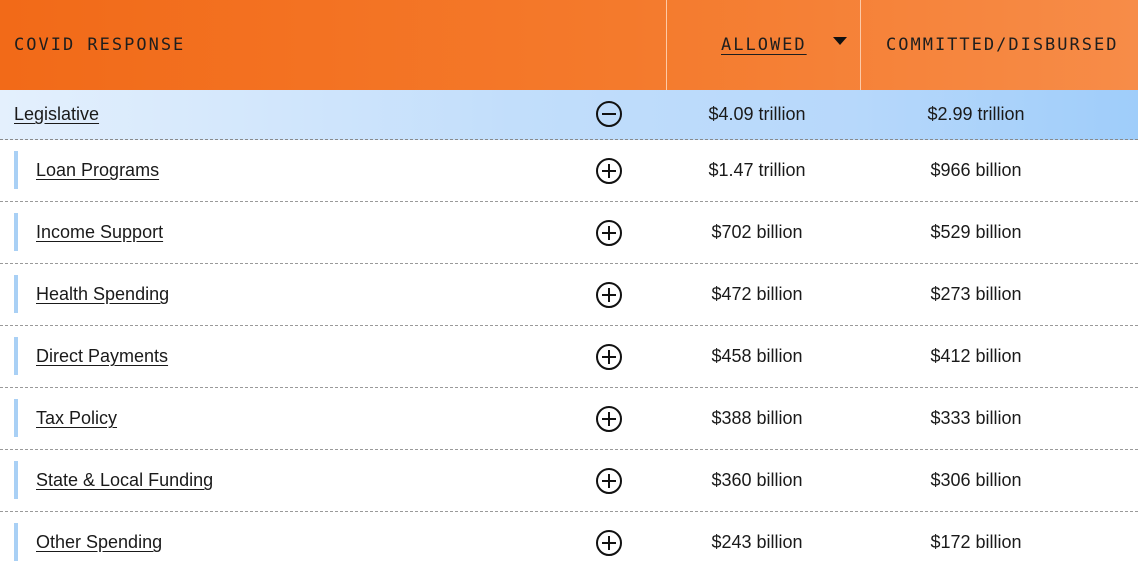 Image resolution: width=1138 pixels, height=570 pixels. What do you see at coordinates (77, 418) in the screenshot?
I see `row-name-link: Tax Policy` at bounding box center [77, 418].